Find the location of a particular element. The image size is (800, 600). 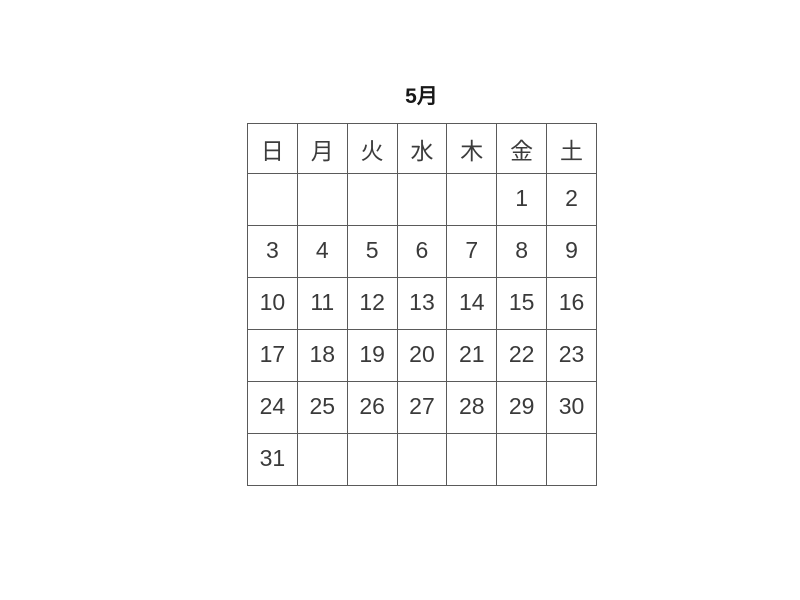

calendar-day-number: 6 is located at coordinates (422, 250).